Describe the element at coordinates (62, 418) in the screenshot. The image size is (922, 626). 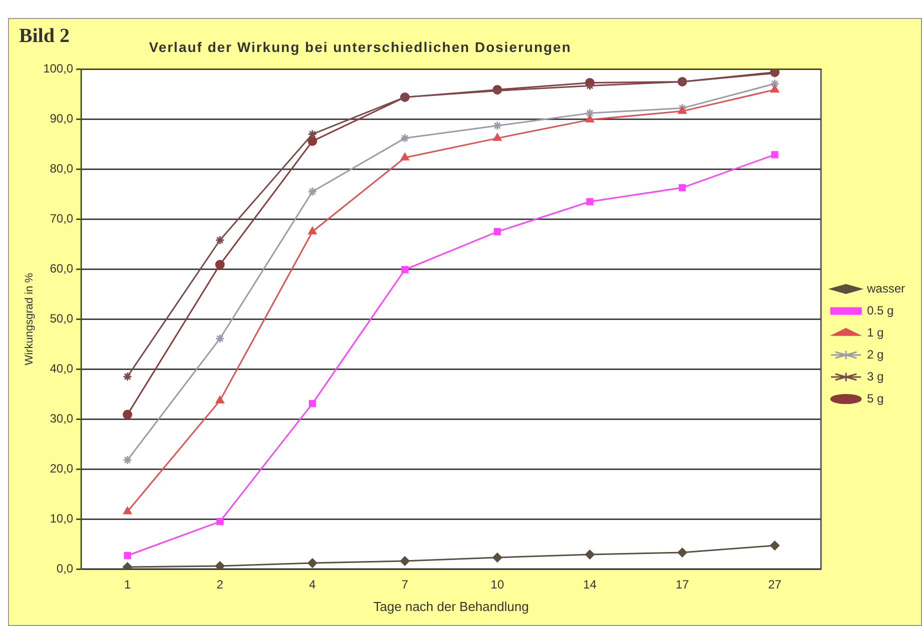
I see `y-tick-label: 30,0` at that location.